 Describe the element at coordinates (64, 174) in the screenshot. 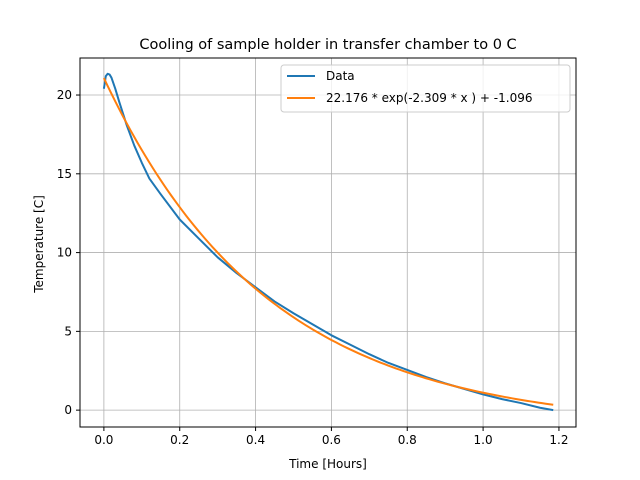

I see `y-tick-label: 15` at that location.